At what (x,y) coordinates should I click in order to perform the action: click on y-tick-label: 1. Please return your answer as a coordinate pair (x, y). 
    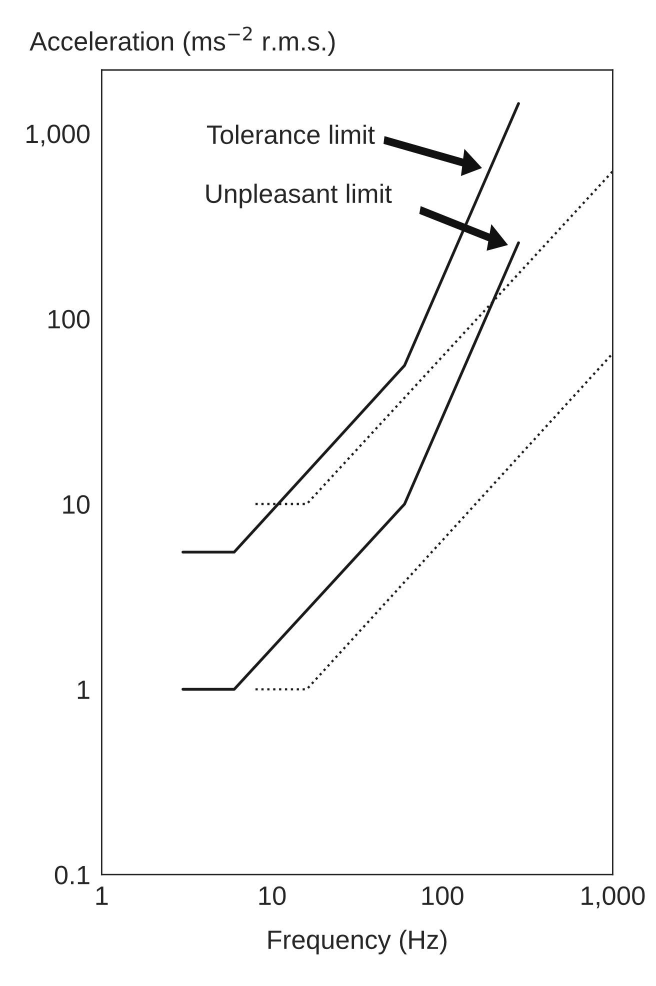
    Looking at the image, I should click on (84, 689).